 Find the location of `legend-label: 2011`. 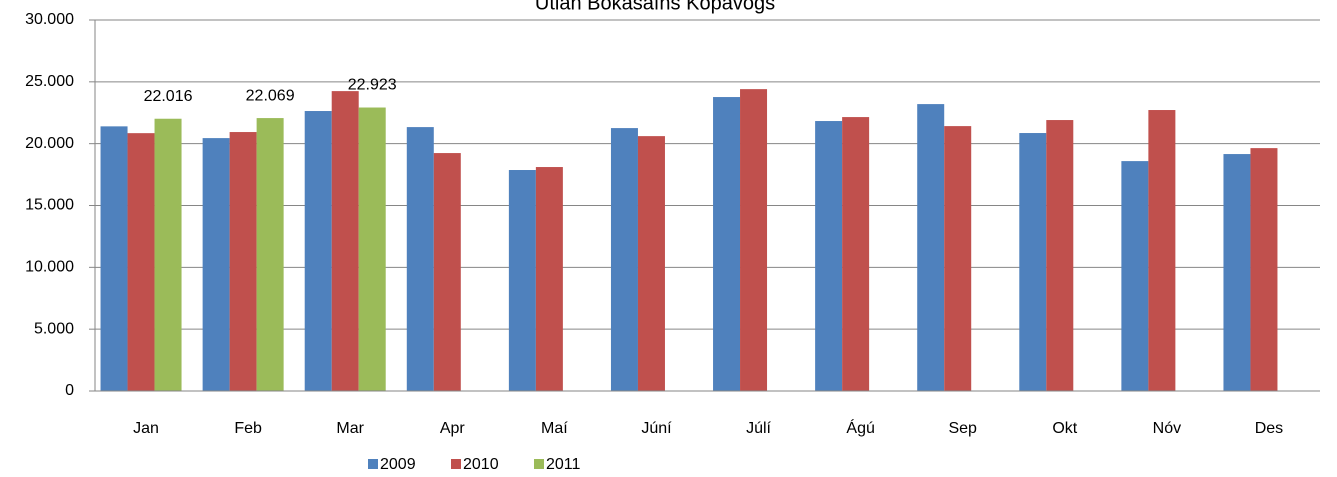

legend-label: 2011 is located at coordinates (563, 464).